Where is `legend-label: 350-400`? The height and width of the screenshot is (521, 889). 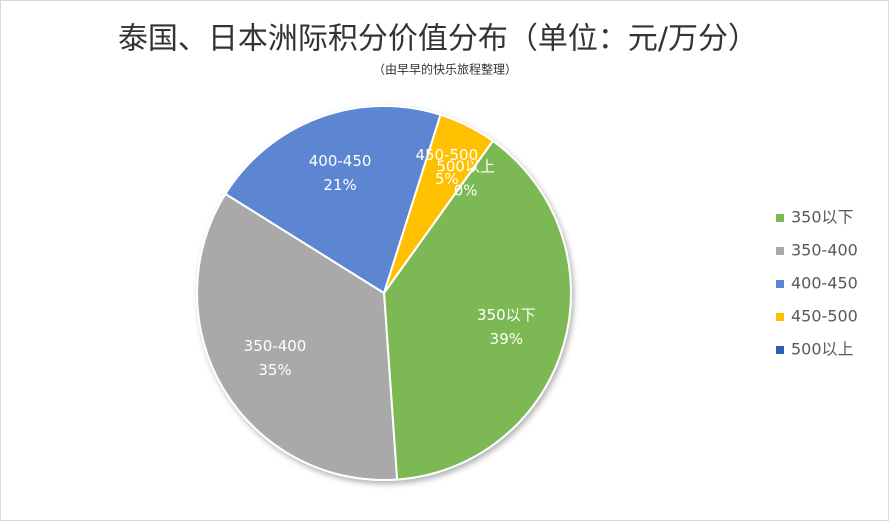 legend-label: 350-400 is located at coordinates (824, 250).